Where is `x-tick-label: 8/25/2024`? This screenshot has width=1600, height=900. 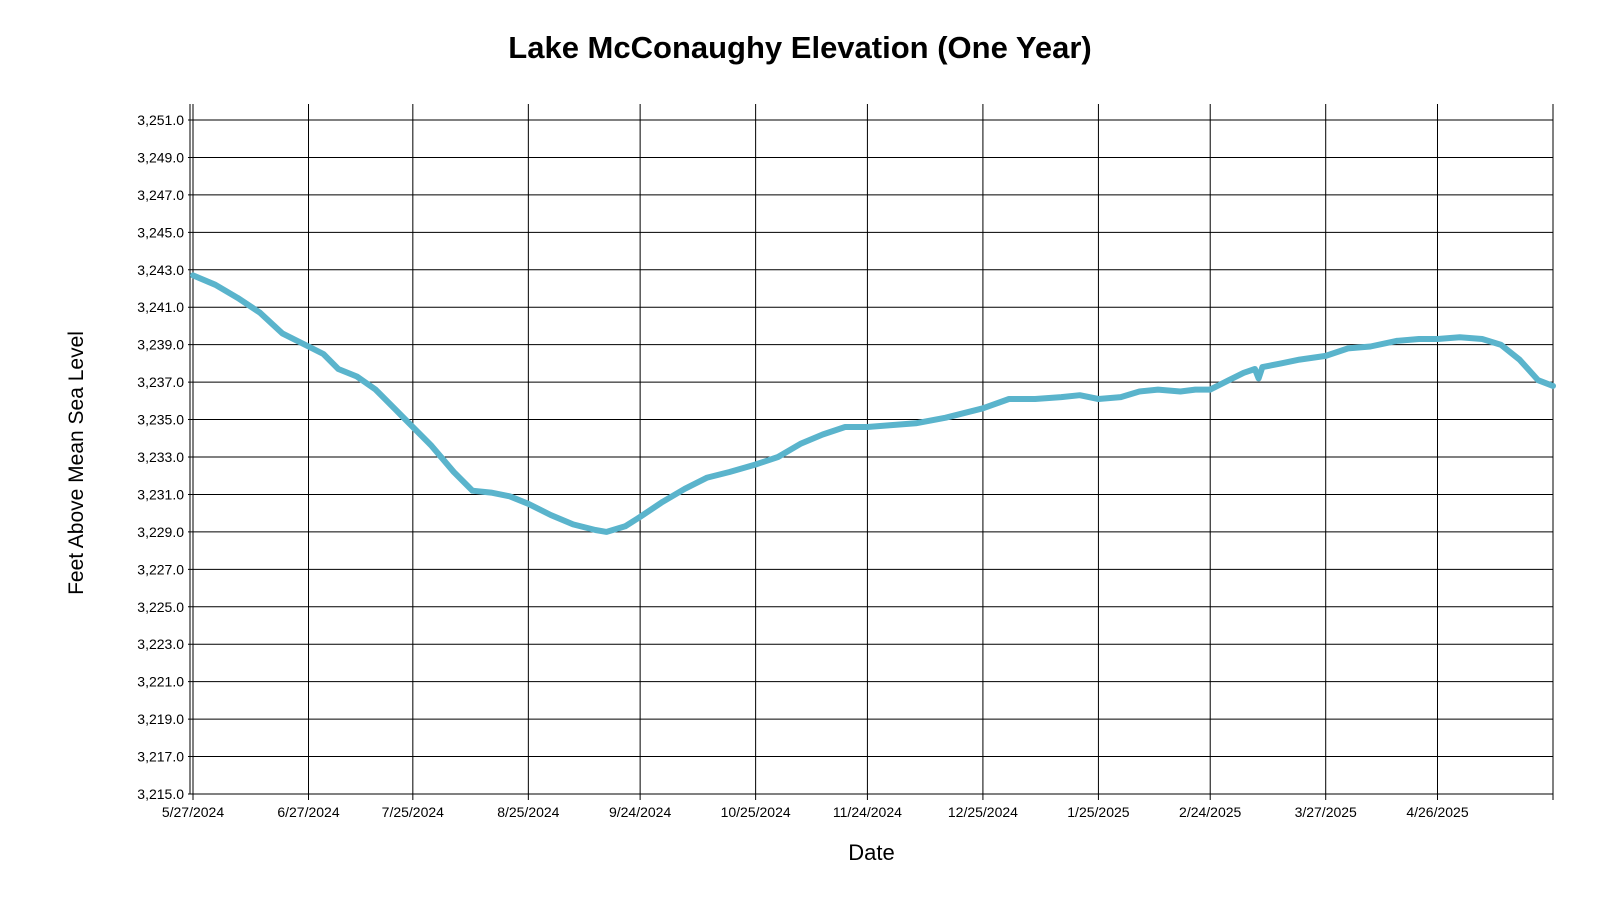 x-tick-label: 8/25/2024 is located at coordinates (528, 812).